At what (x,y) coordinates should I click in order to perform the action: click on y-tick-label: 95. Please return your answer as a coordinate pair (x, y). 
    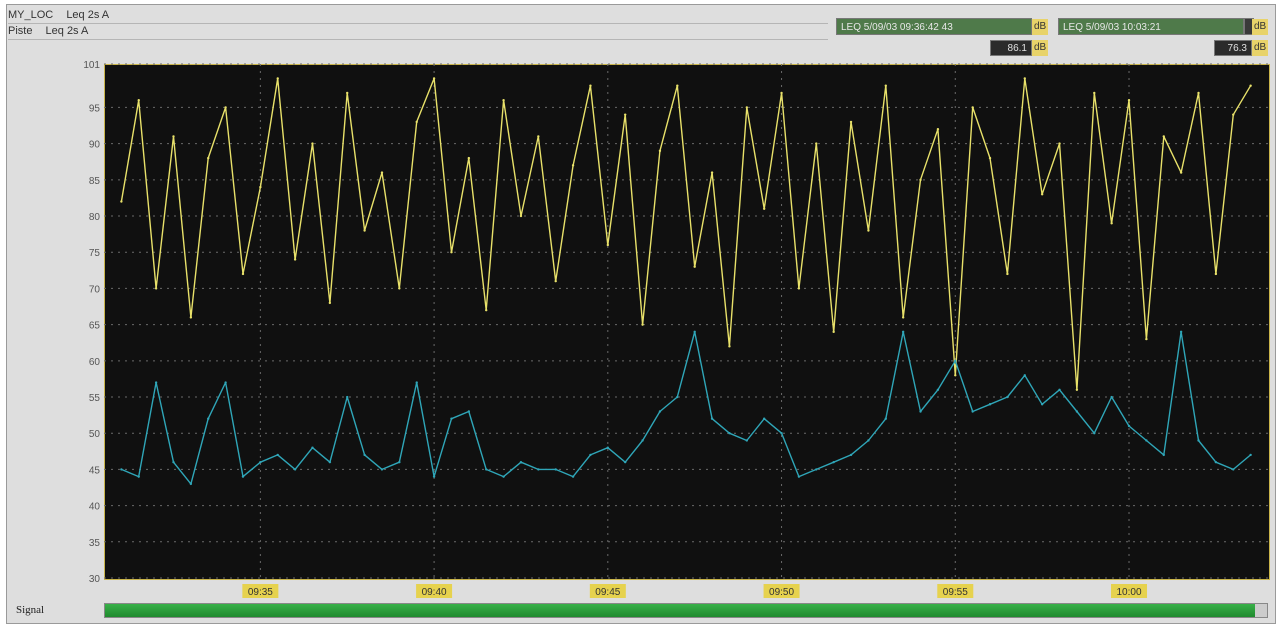
    Looking at the image, I should click on (95, 108).